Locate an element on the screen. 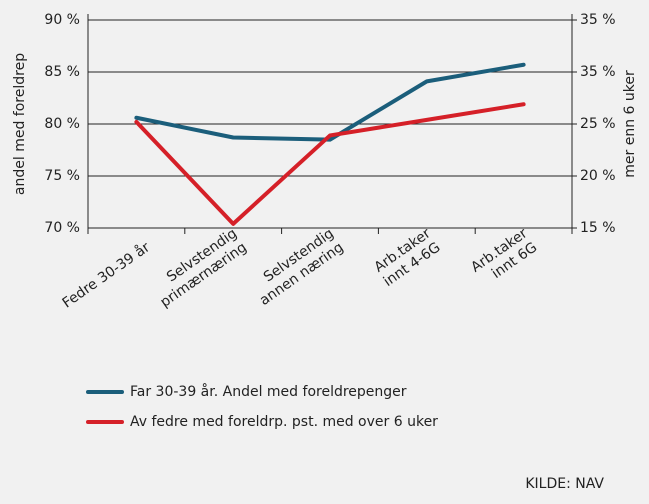  legend-label: Far 30-39 år. Andel med foreldrepenger is located at coordinates (268, 391).